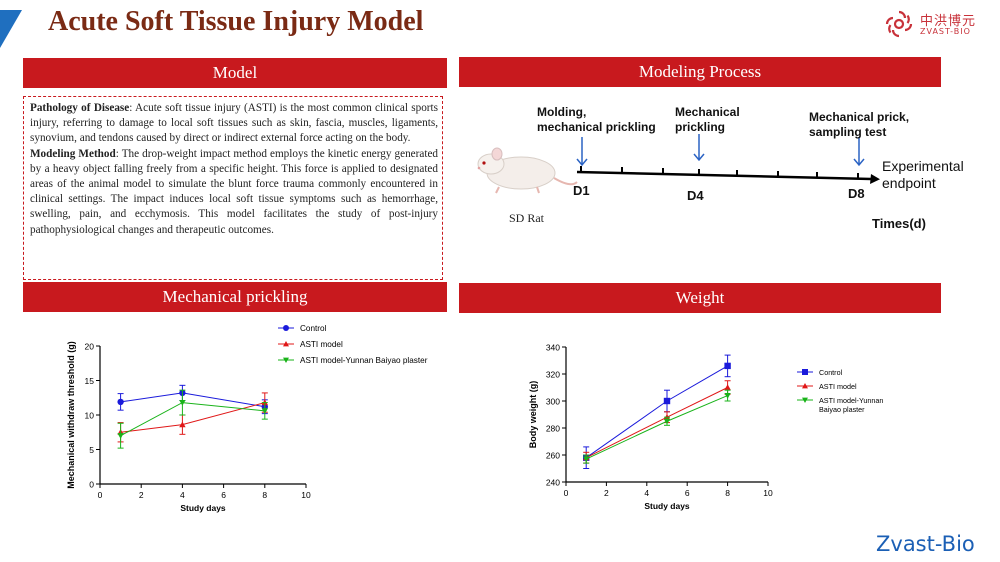 This screenshot has height=562, width=1000. I want to click on y-tick-label: 240, so click(553, 483).